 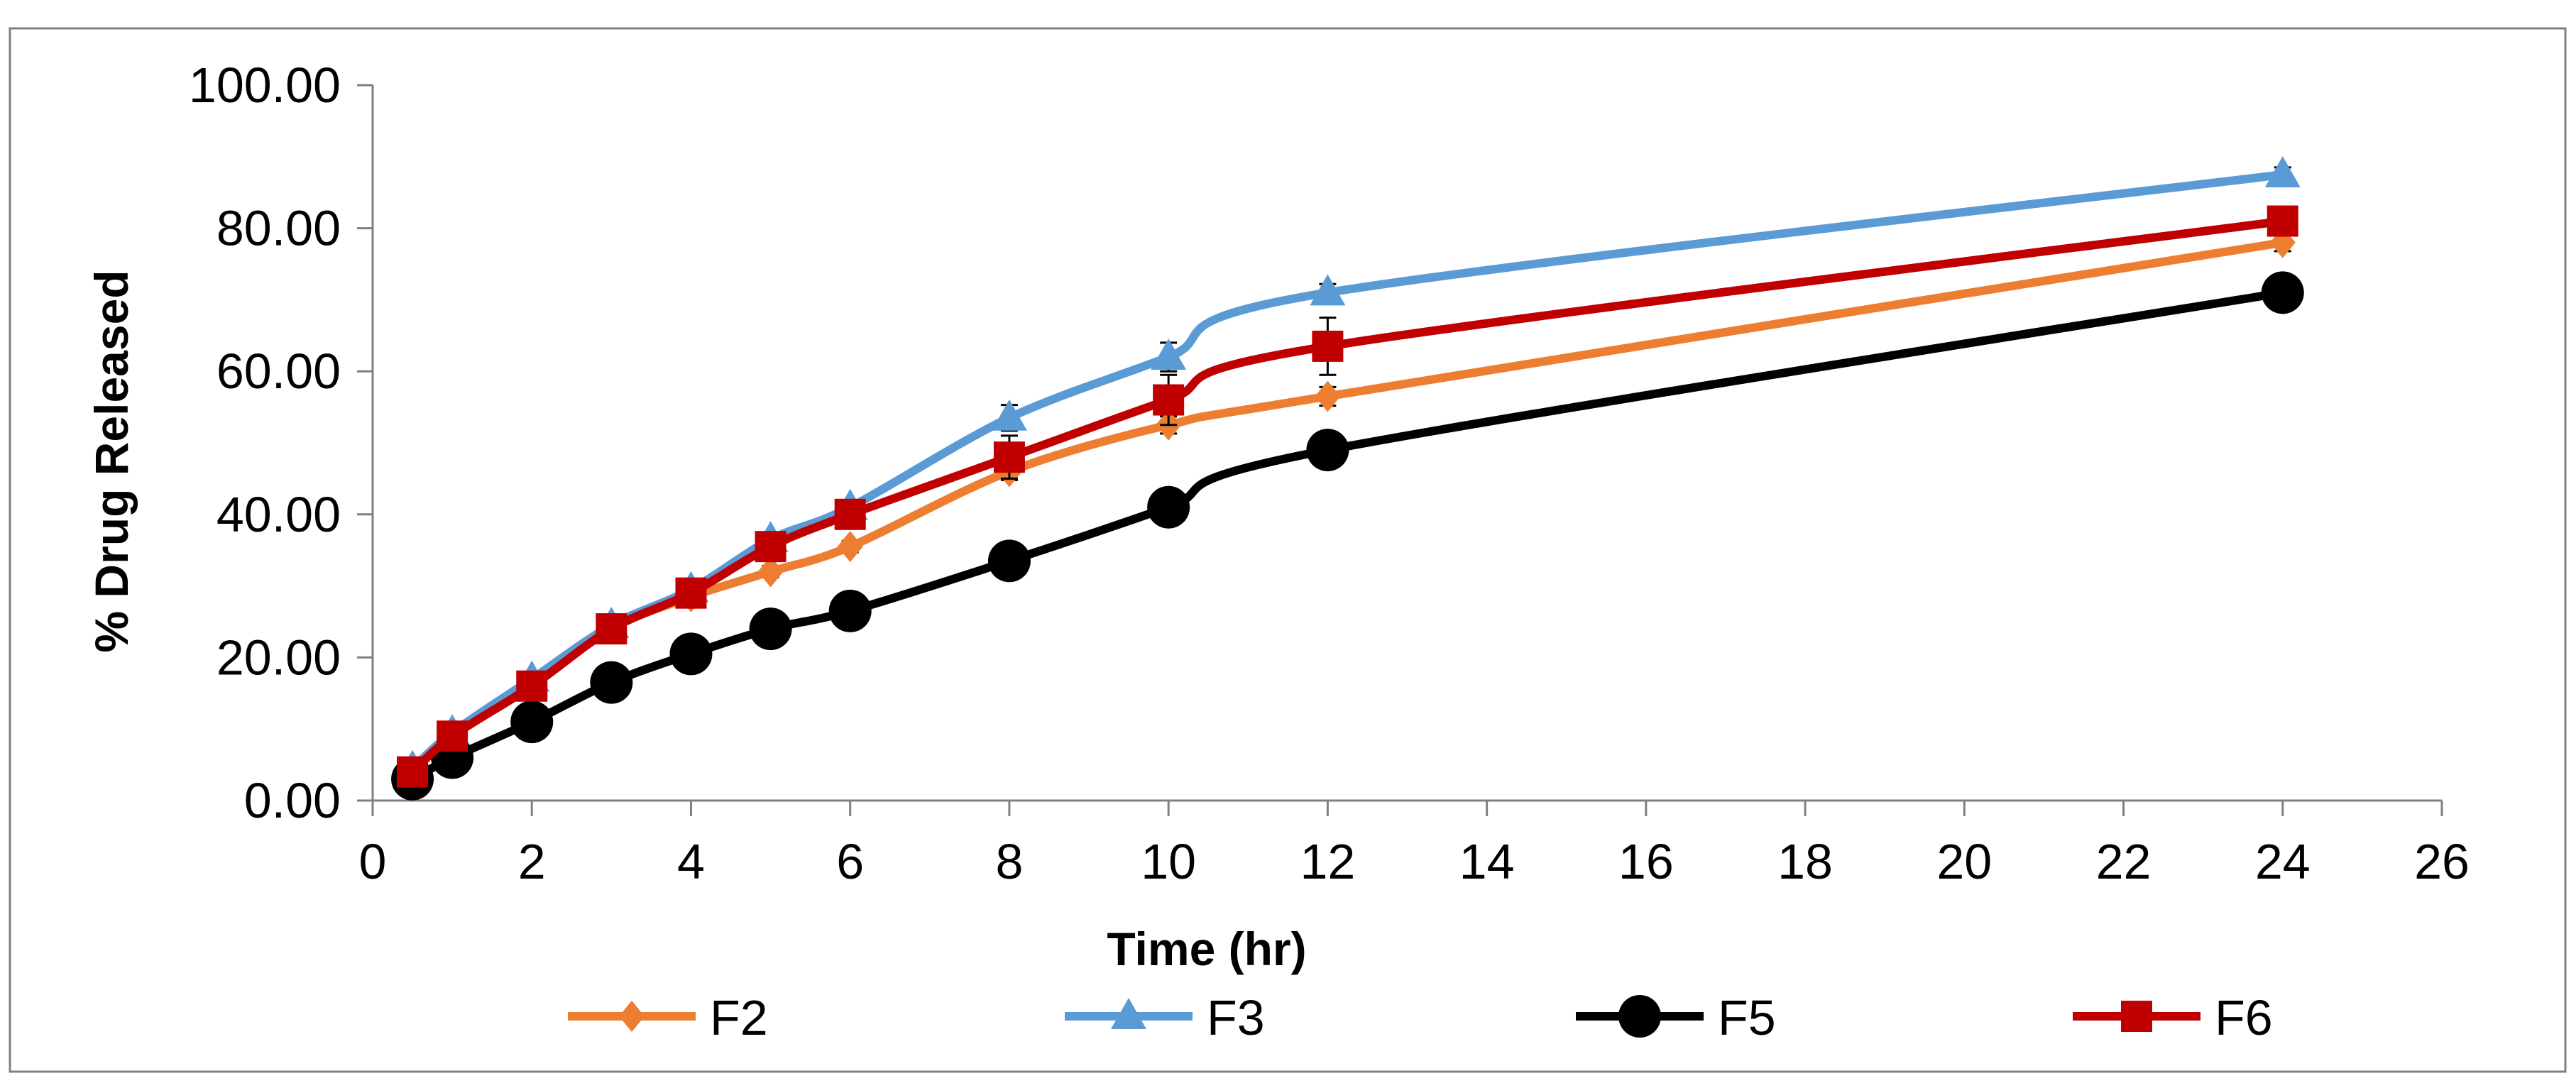 I want to click on x-tick-label: 14, so click(x=1487, y=861).